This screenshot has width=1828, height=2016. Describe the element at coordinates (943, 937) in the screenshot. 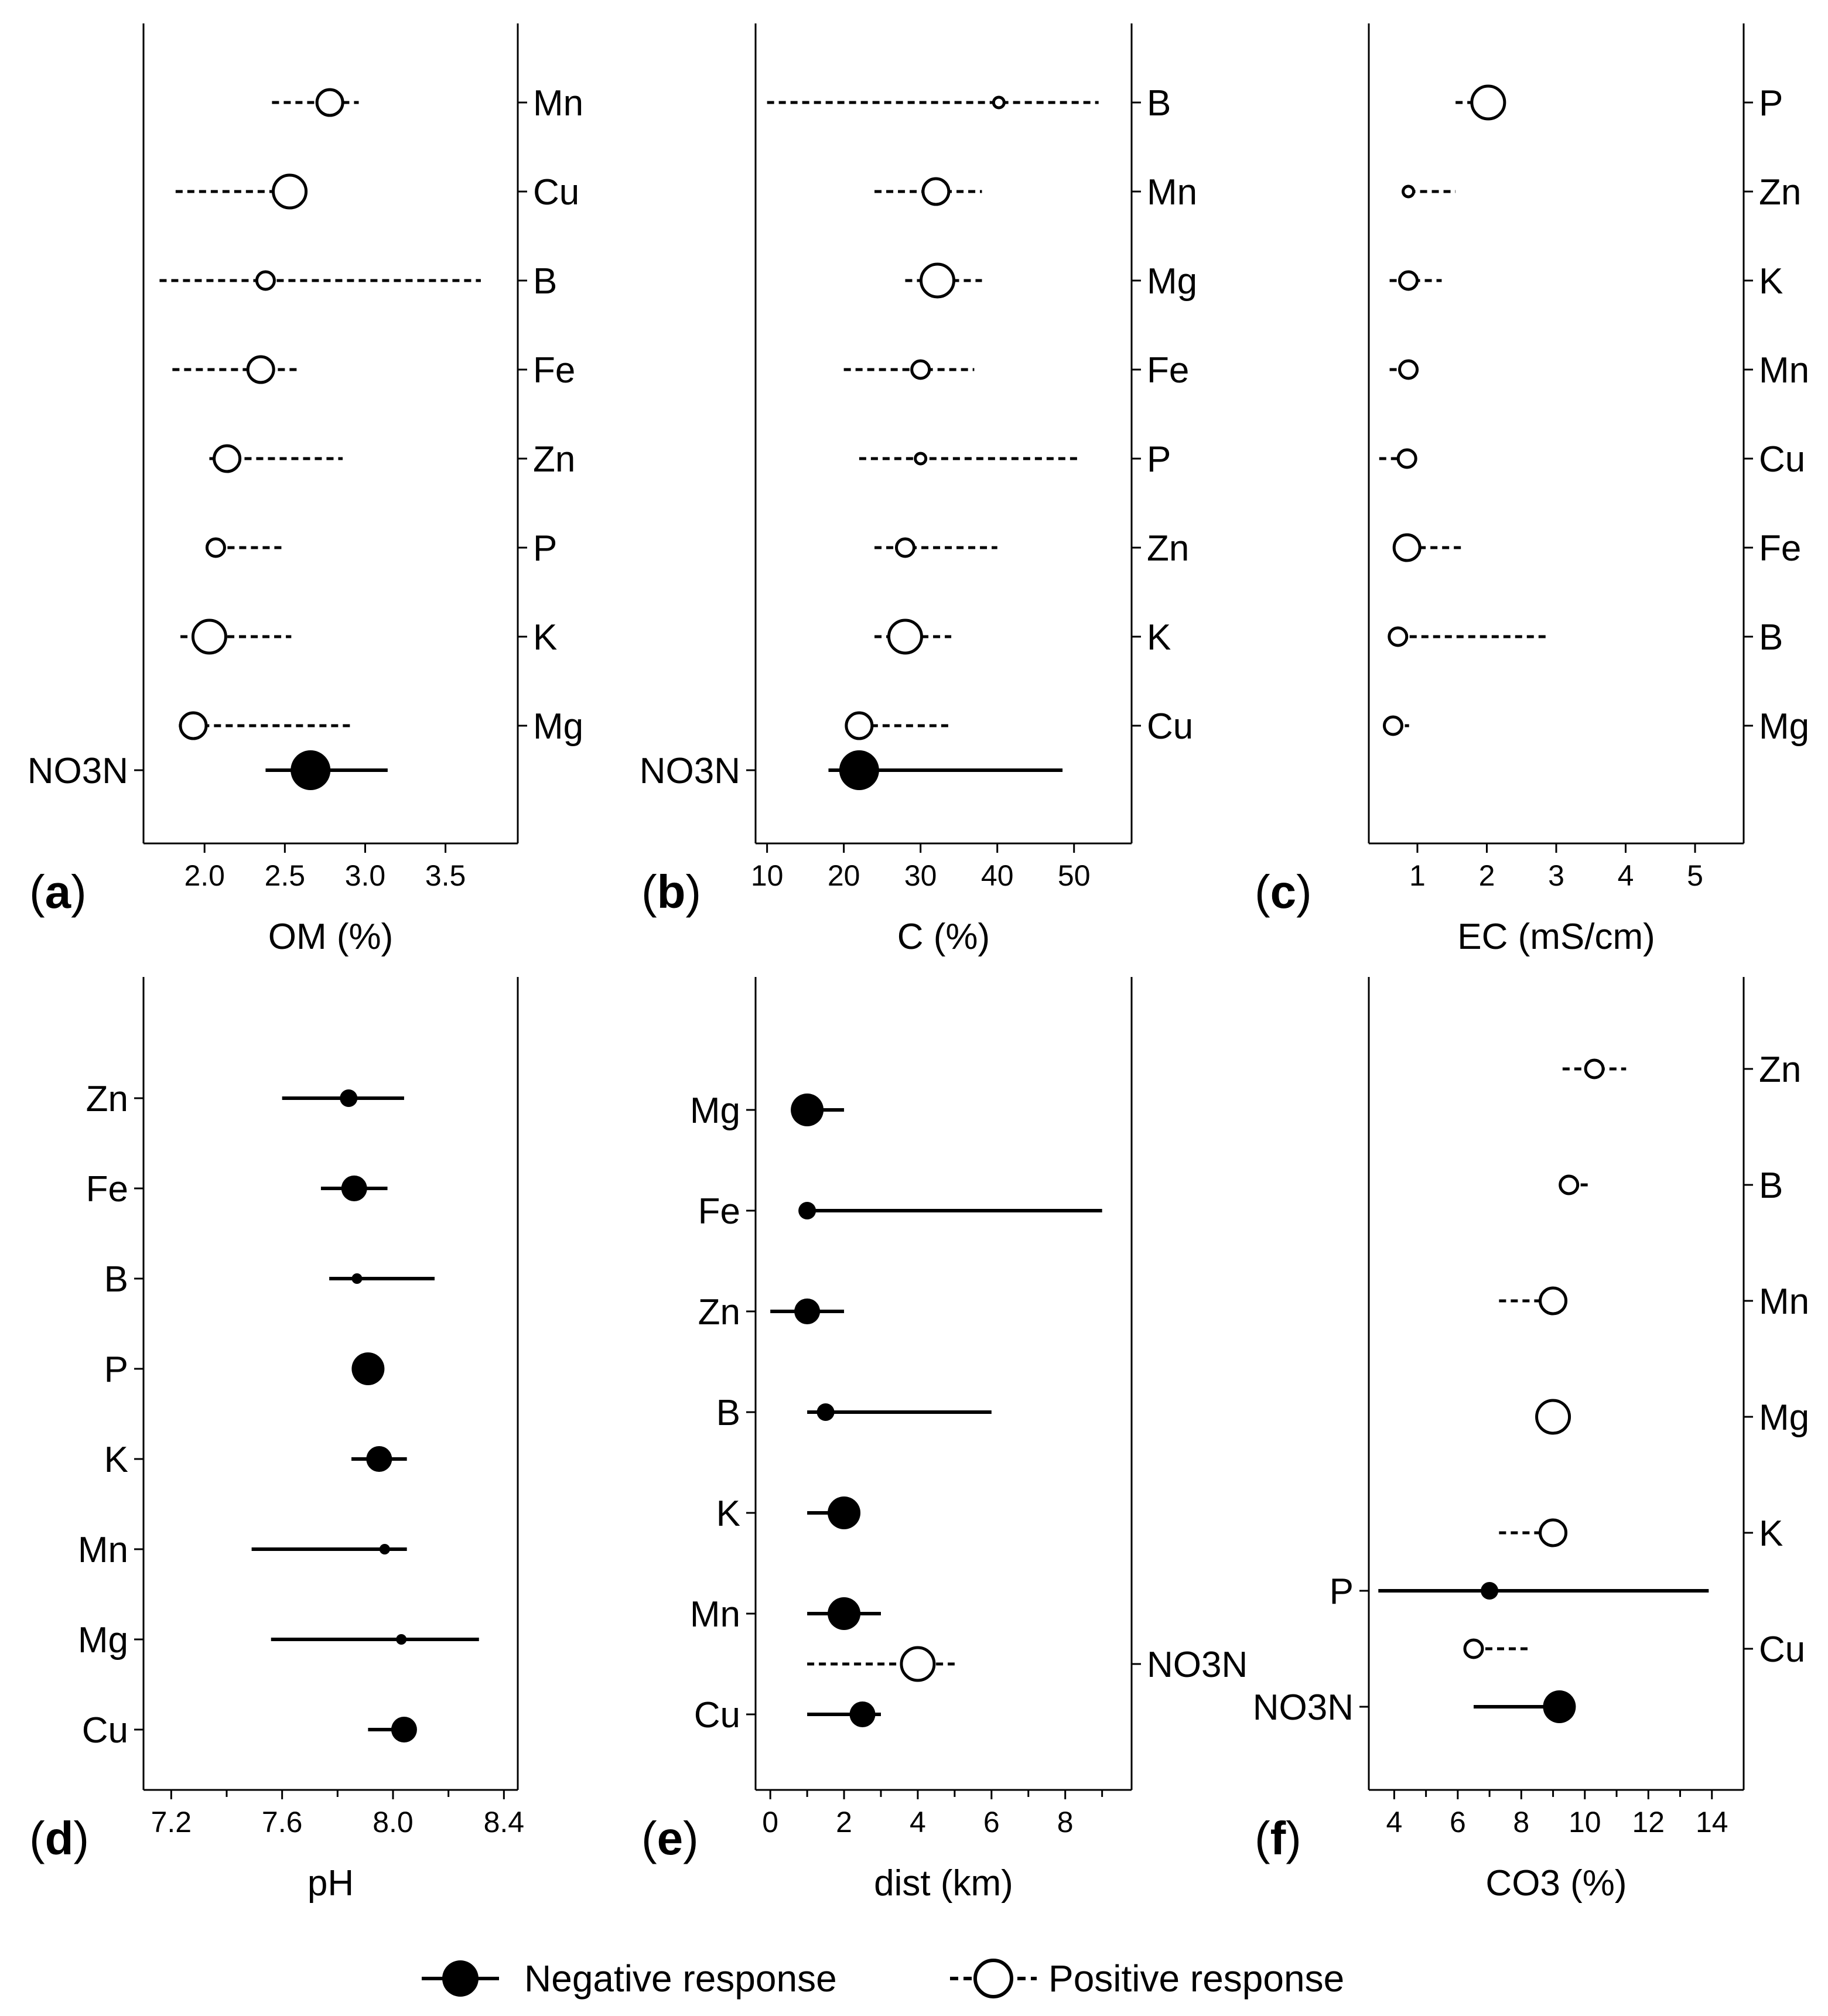

I see `x-axis-title: C (%)` at that location.